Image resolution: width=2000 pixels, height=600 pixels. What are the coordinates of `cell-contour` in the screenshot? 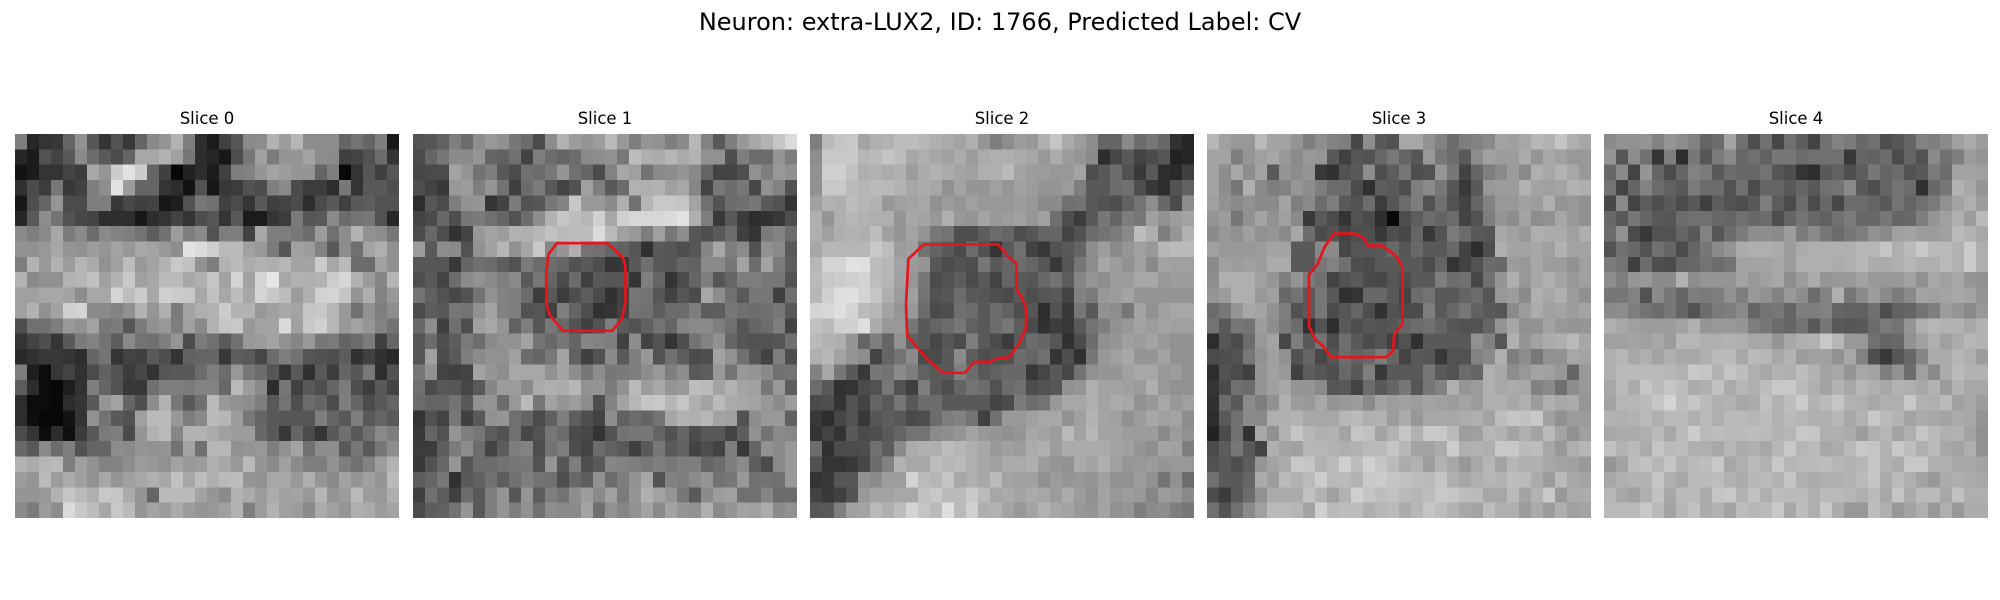 It's located at (966, 309).